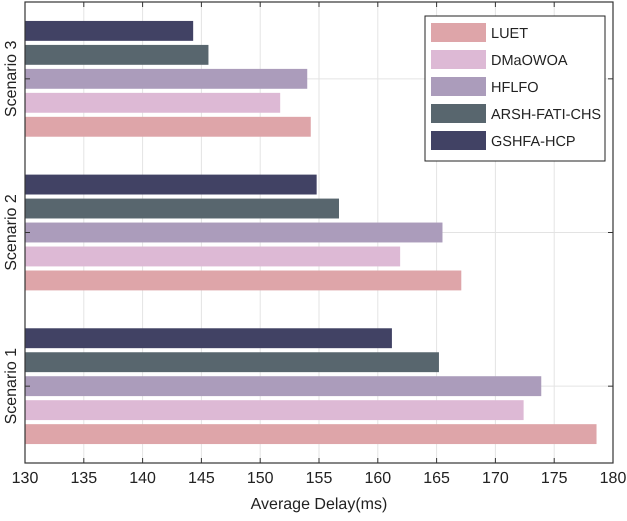  Describe the element at coordinates (533, 142) in the screenshot. I see `legend-label: GSHFA-HCP` at that location.